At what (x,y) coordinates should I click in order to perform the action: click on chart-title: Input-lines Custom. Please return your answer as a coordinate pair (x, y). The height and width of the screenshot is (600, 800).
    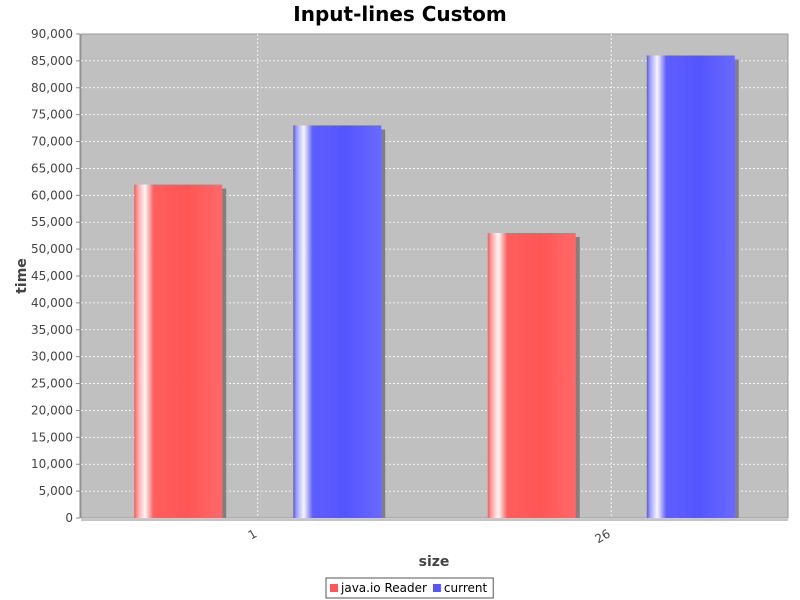
    Looking at the image, I should click on (399, 14).